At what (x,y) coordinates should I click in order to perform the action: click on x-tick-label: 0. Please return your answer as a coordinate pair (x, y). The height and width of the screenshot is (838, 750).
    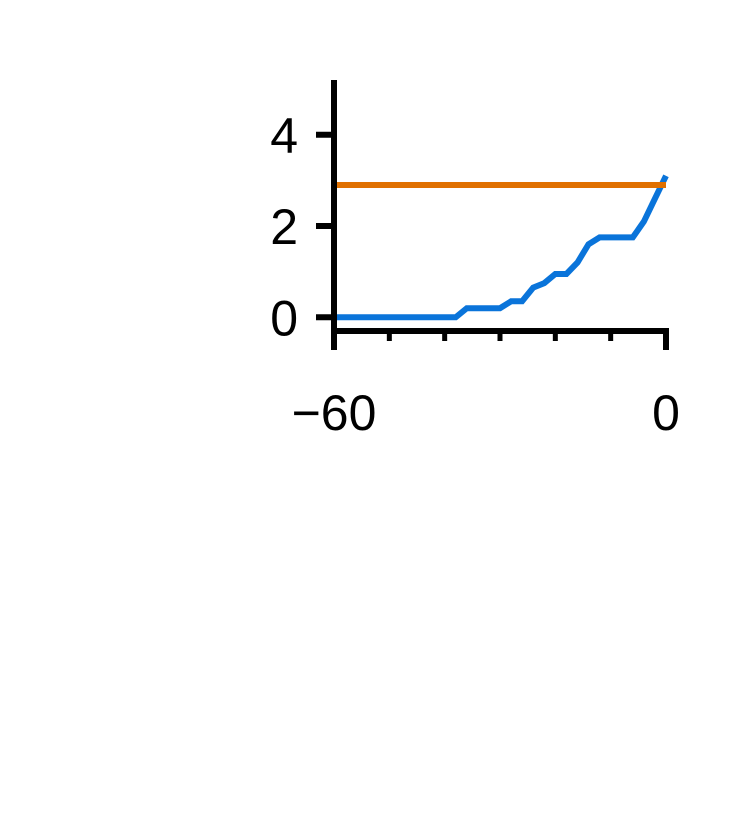
    Looking at the image, I should click on (666, 413).